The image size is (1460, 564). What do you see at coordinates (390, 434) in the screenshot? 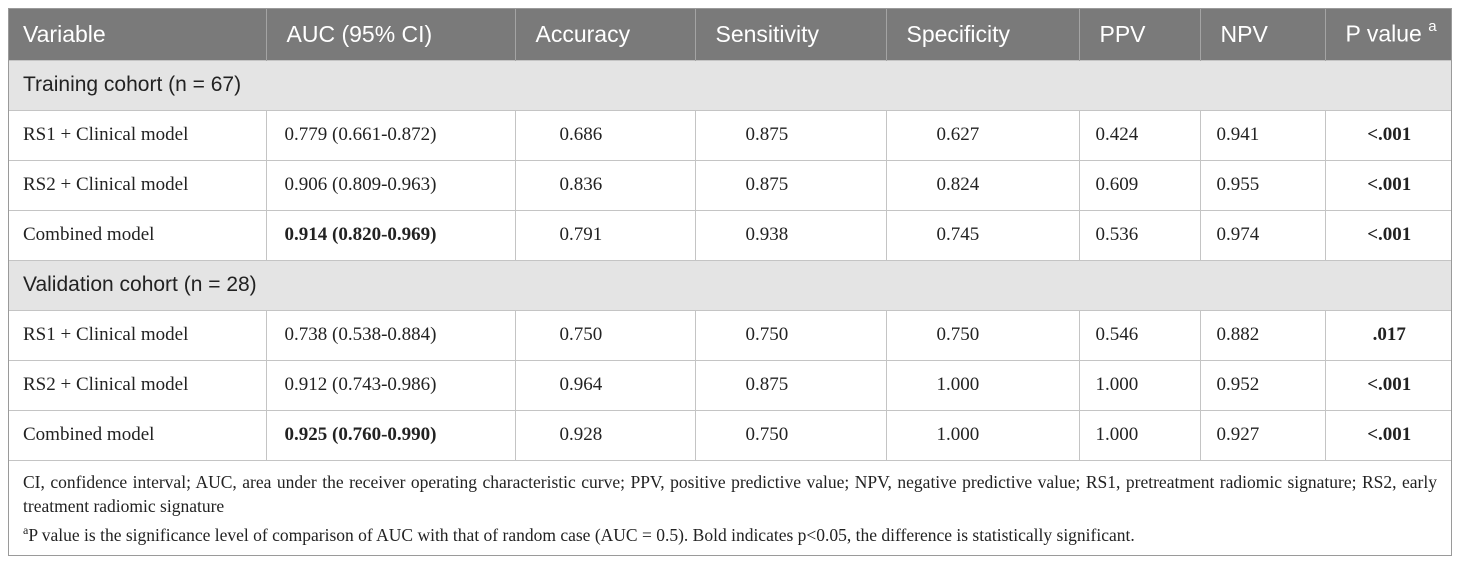
I see `cell-auc: 0.925 (0.760-0.990)` at bounding box center [390, 434].